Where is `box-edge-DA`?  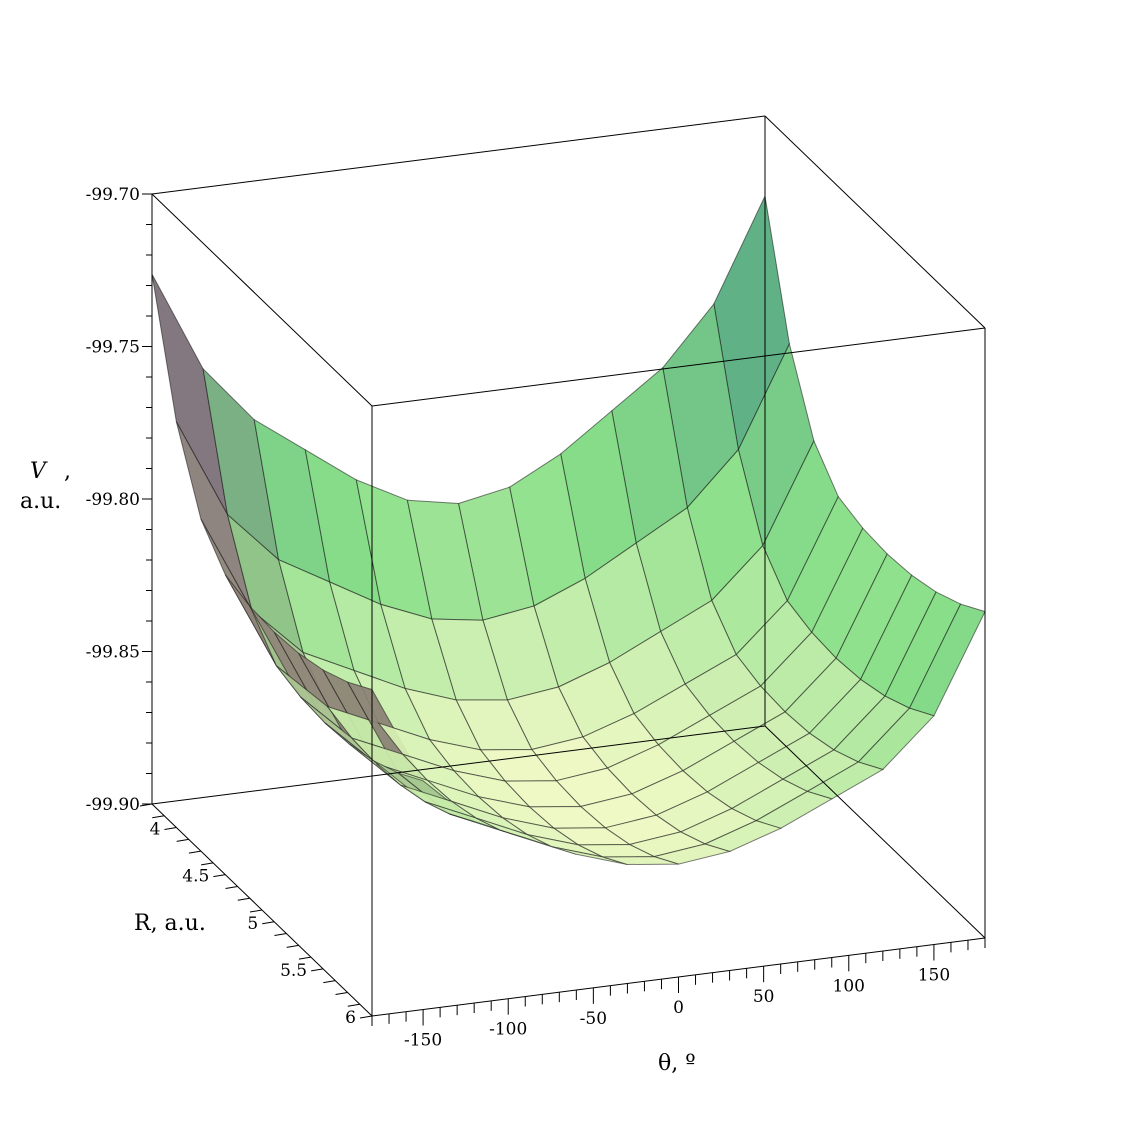
box-edge-DA is located at coordinates (262, 300).